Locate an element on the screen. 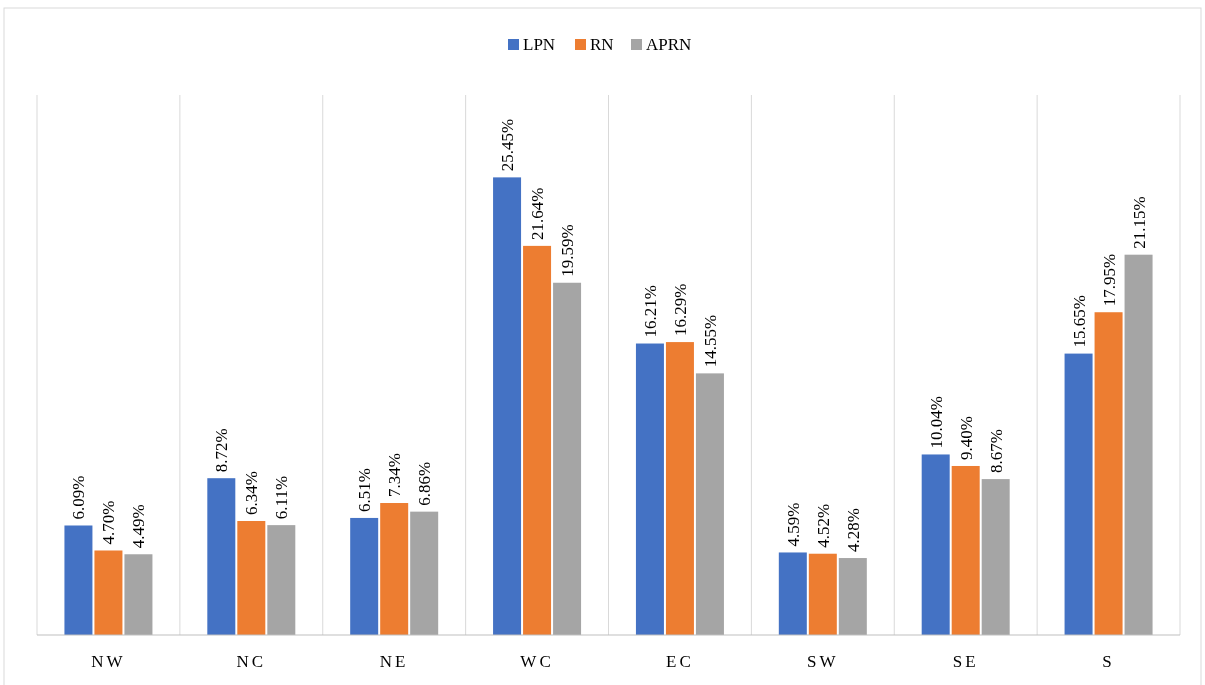 The width and height of the screenshot is (1205, 685). data-label: 6.34% is located at coordinates (252, 493).